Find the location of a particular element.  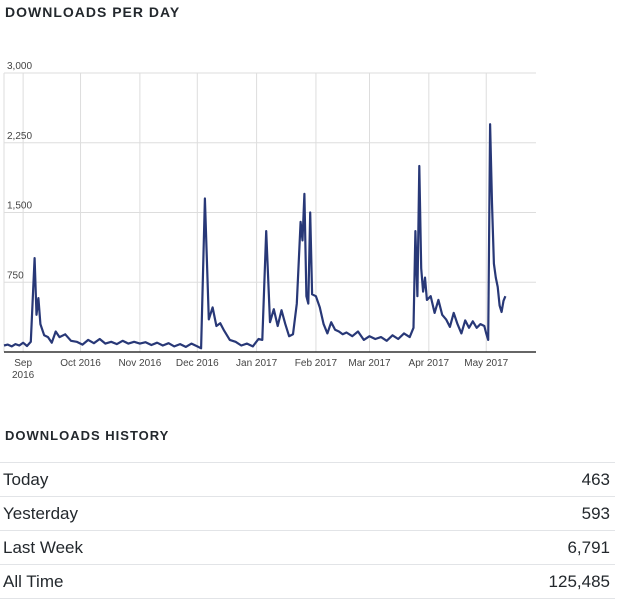

x-tick-label: Oct 2016 is located at coordinates (80, 363).